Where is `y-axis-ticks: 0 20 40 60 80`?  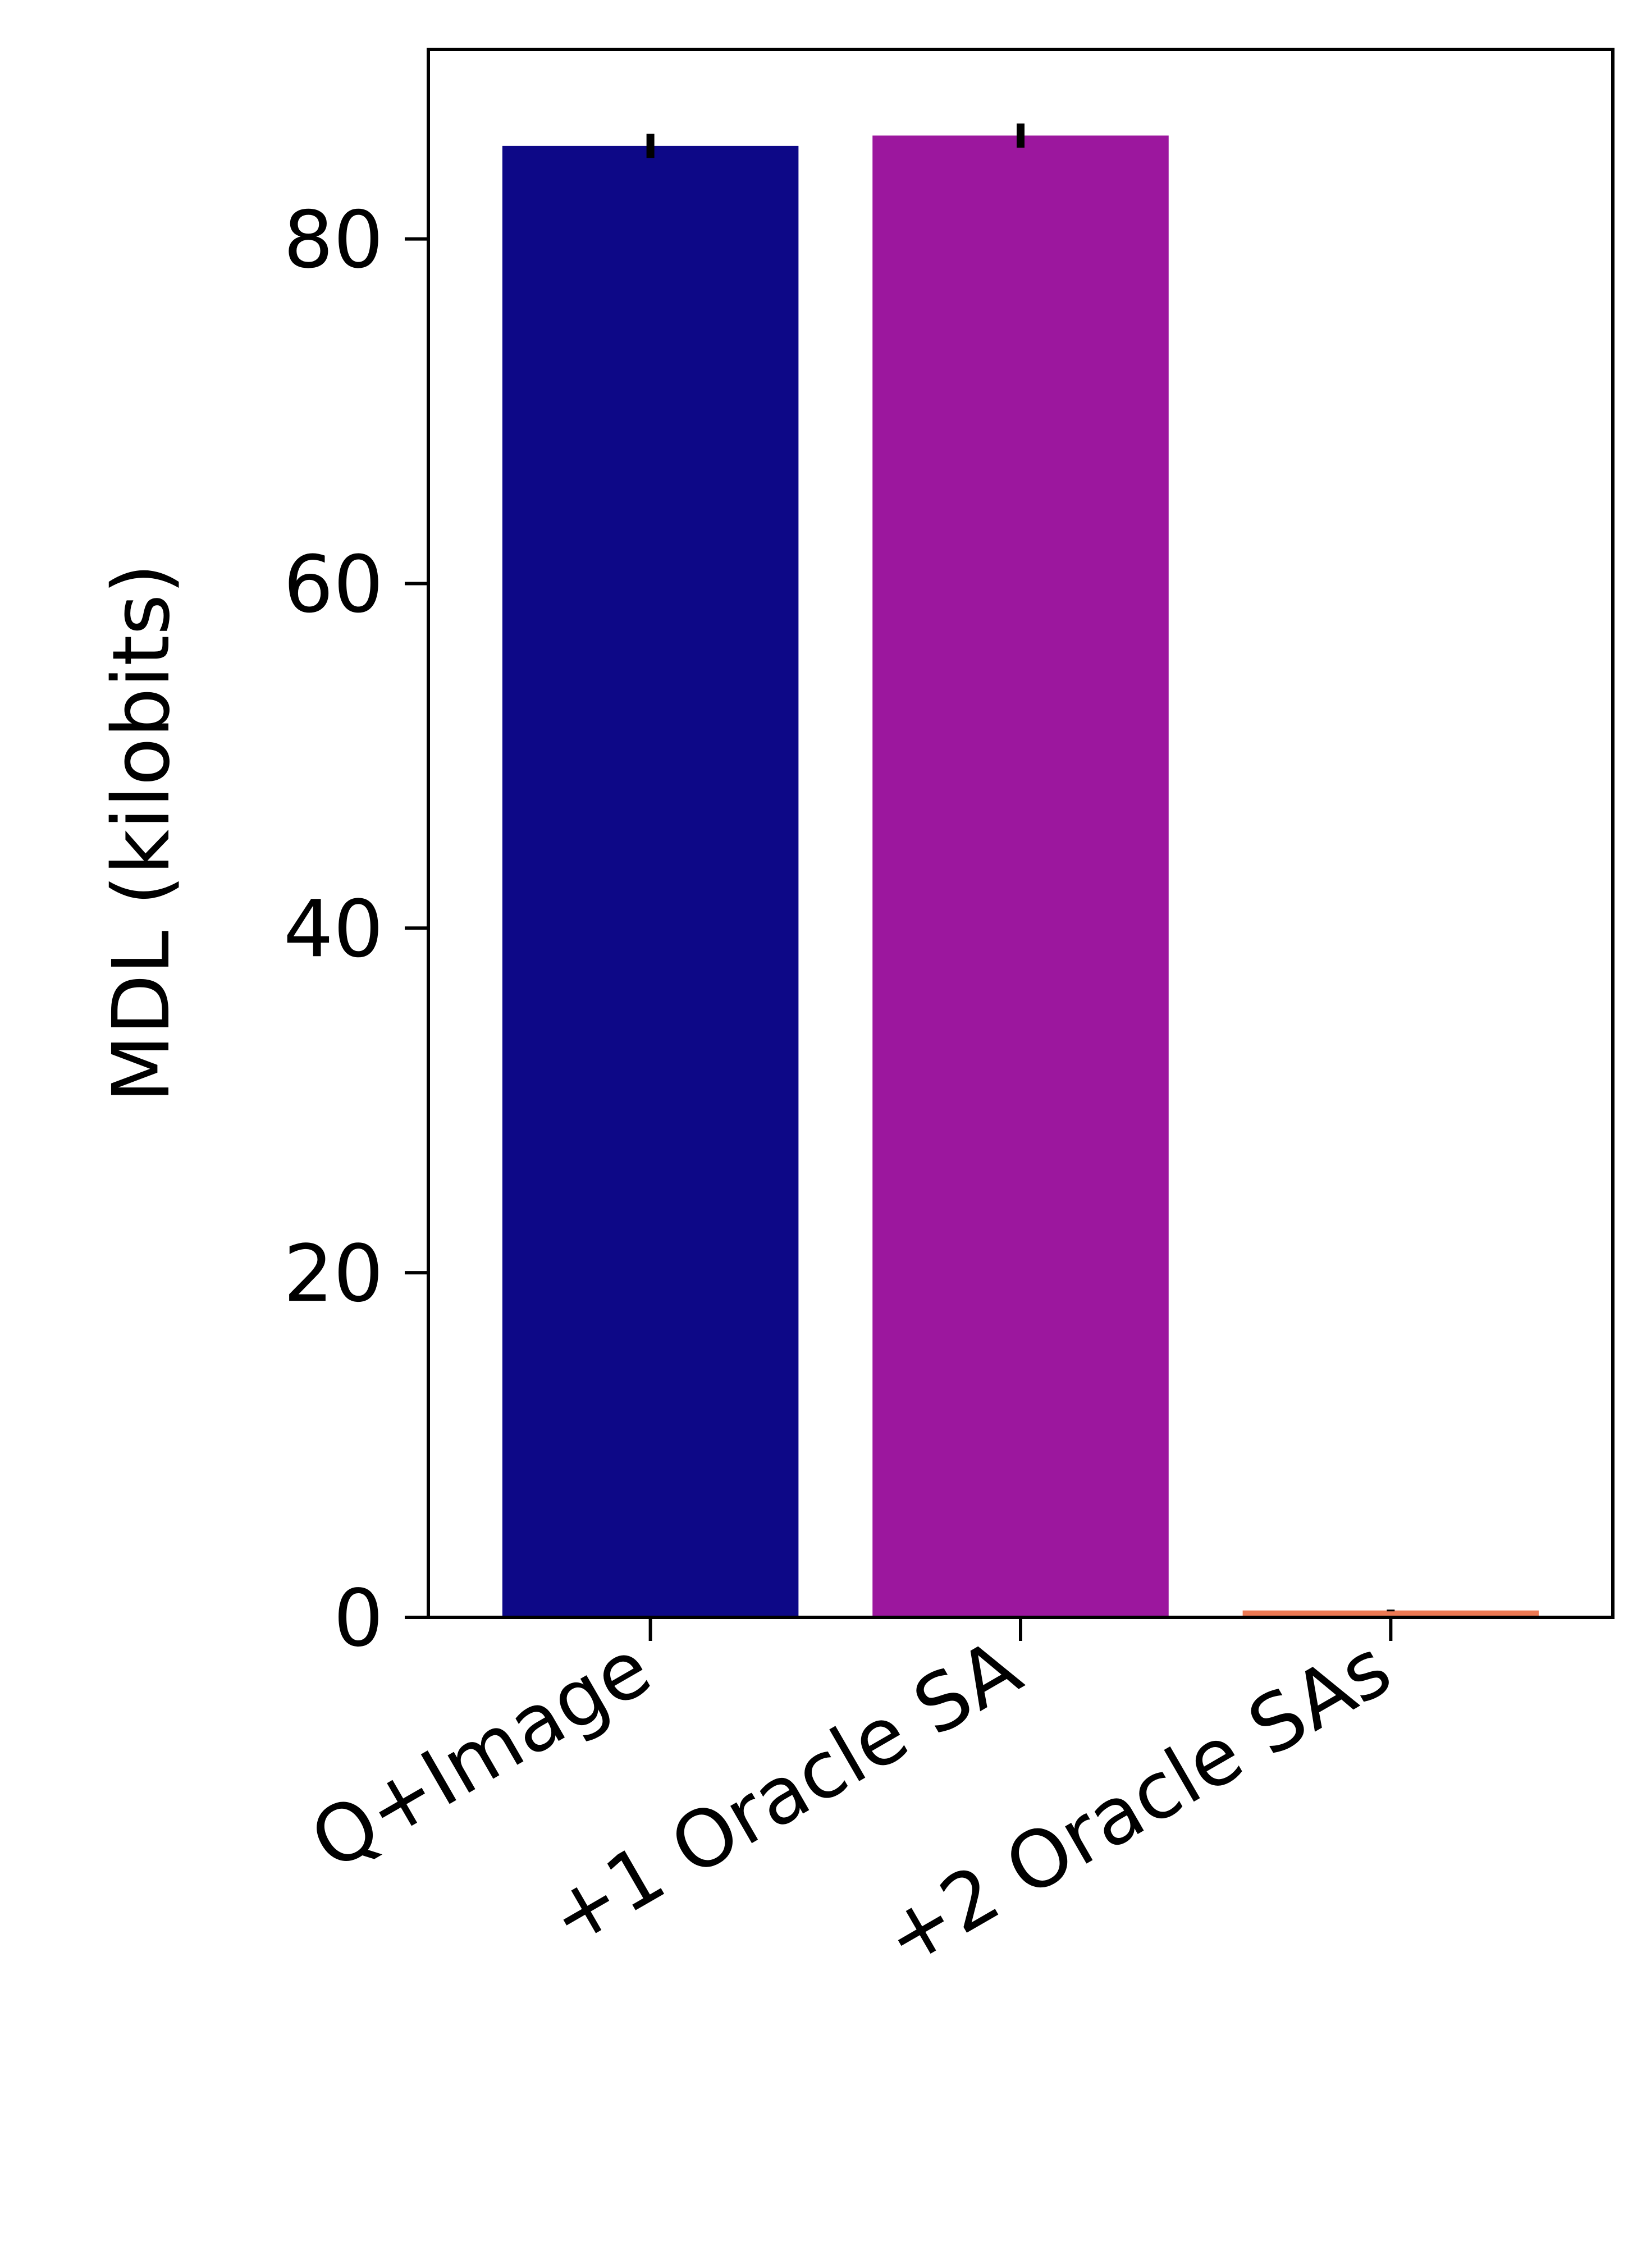
y-axis-ticks: 0 20 40 60 80 is located at coordinates (355, 930).